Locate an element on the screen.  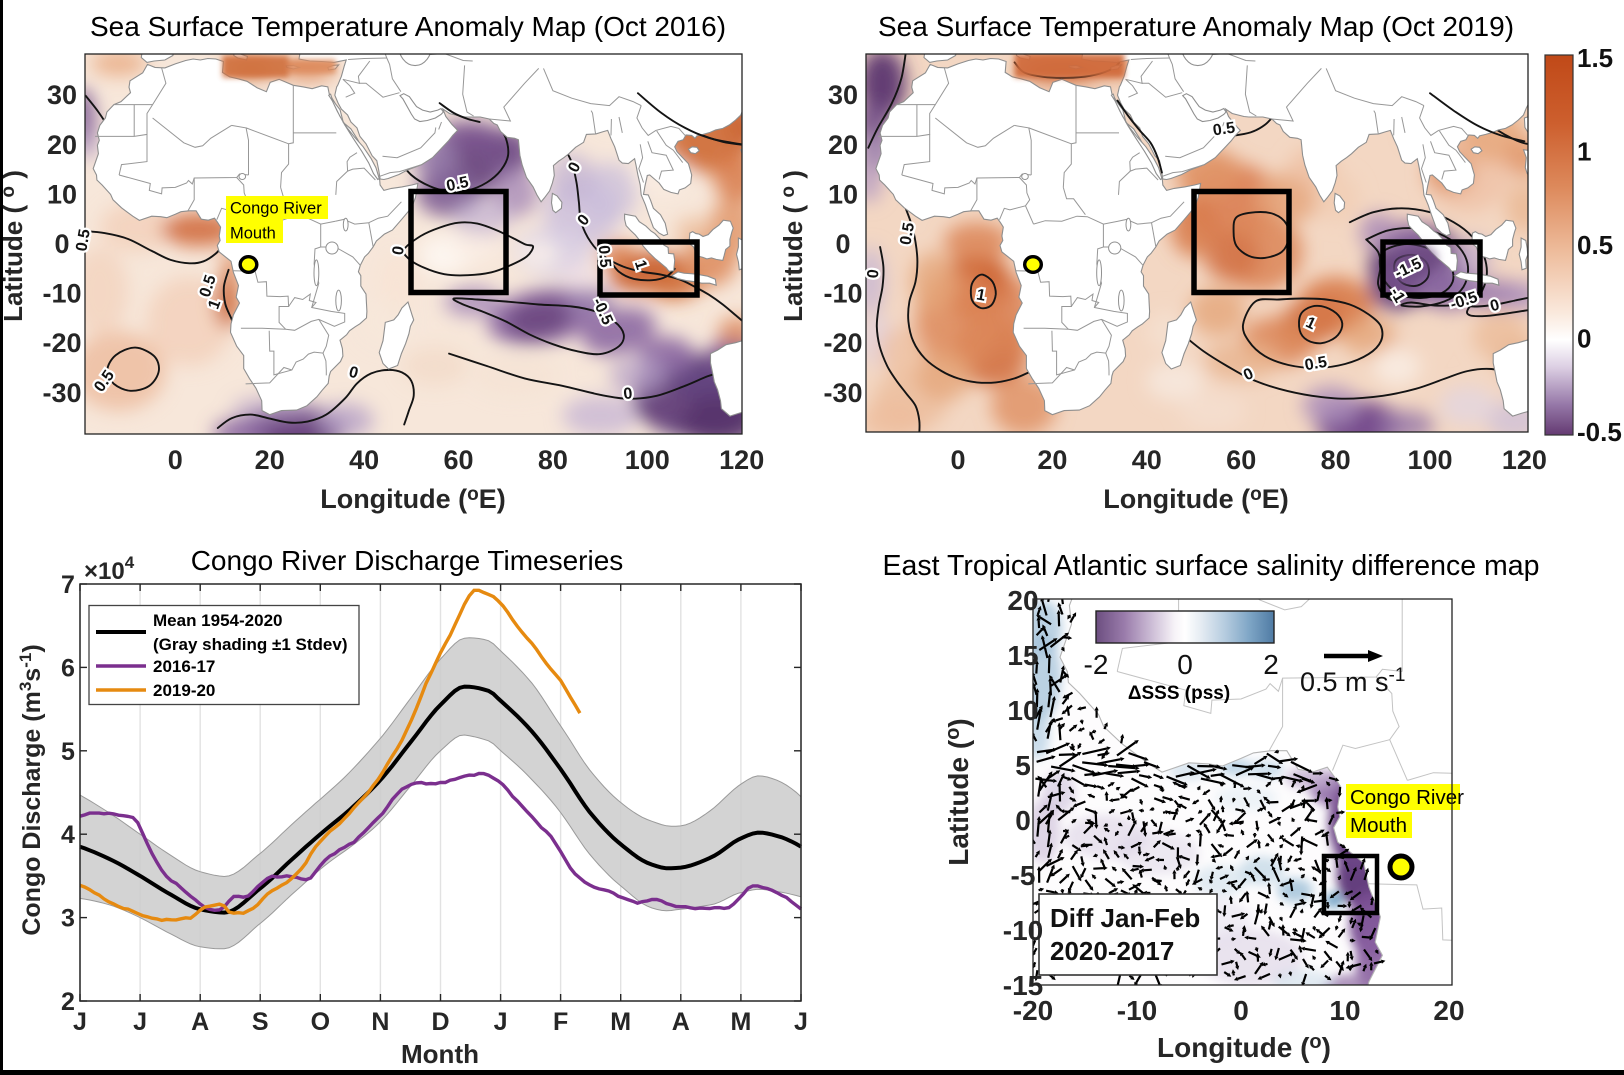
svg-text: -0.5 is located at coordinates (1599, 432).